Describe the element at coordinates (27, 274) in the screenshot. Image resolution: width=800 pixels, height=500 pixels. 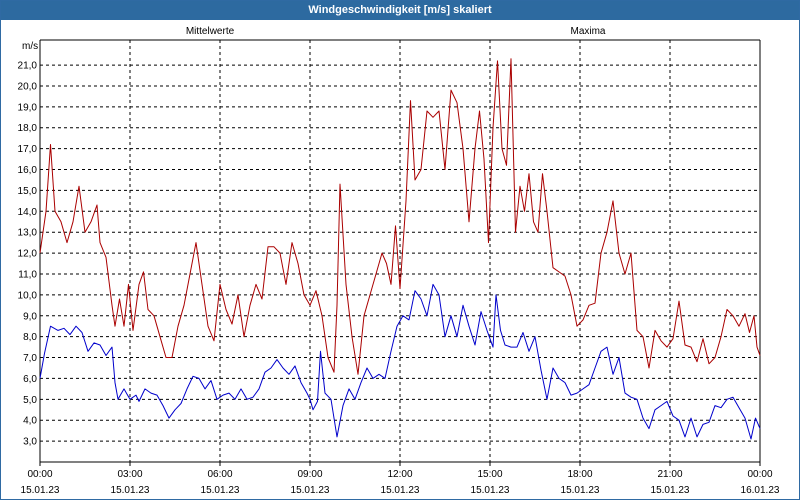
I see `y-tick-label: 11,0` at that location.